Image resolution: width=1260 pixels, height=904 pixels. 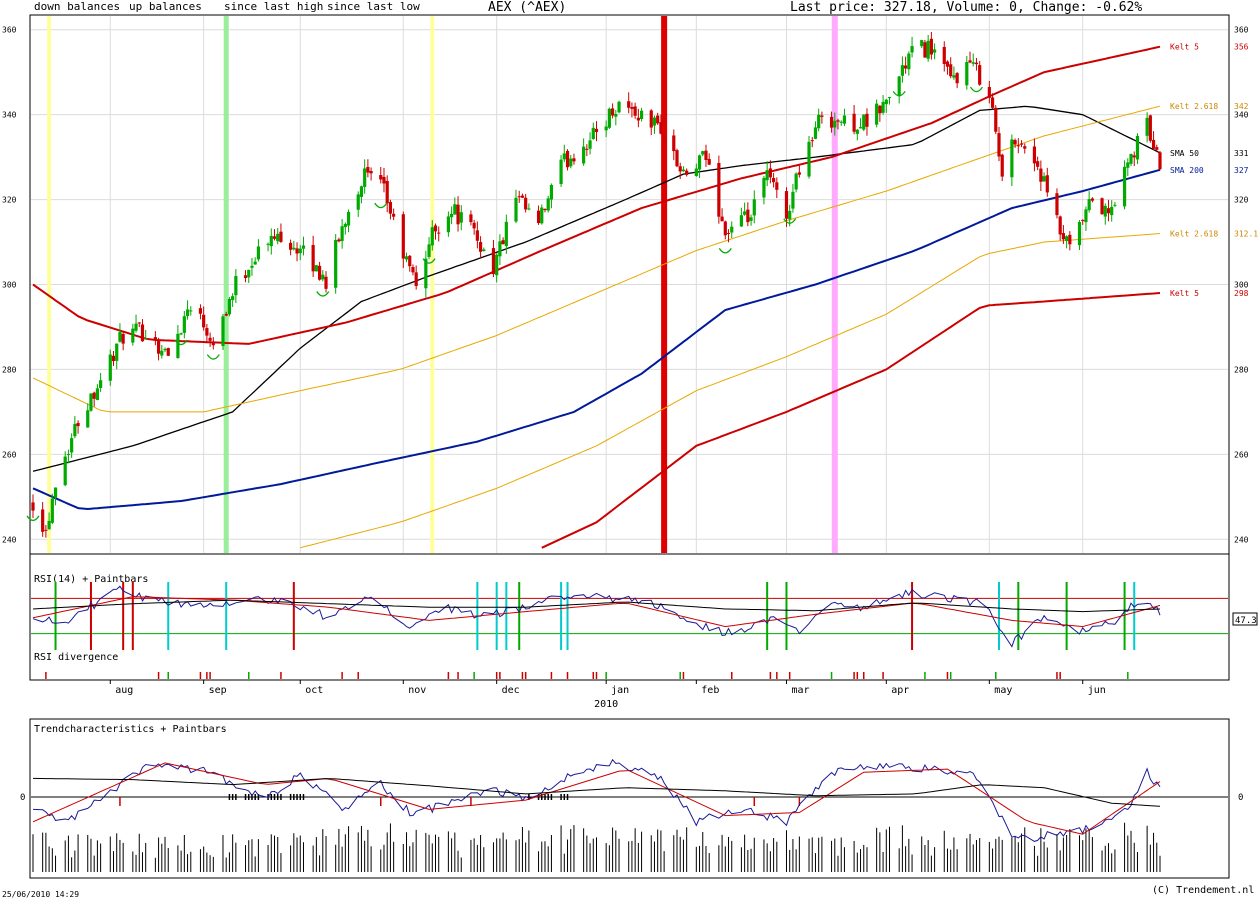 I want to click on rsi-panel, so click(x=629, y=630).